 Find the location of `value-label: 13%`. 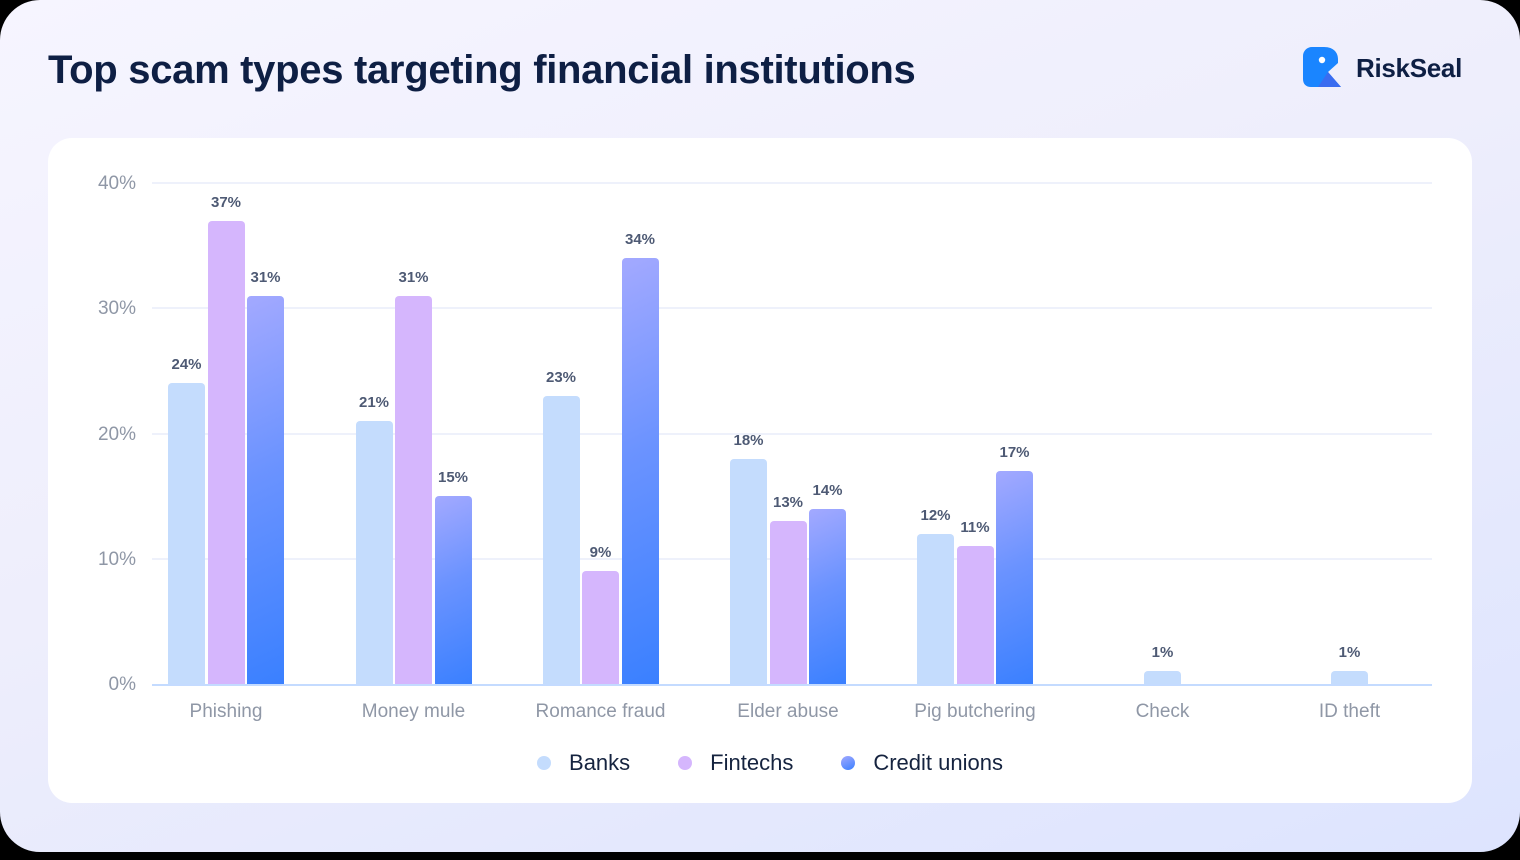

value-label: 13% is located at coordinates (788, 503).